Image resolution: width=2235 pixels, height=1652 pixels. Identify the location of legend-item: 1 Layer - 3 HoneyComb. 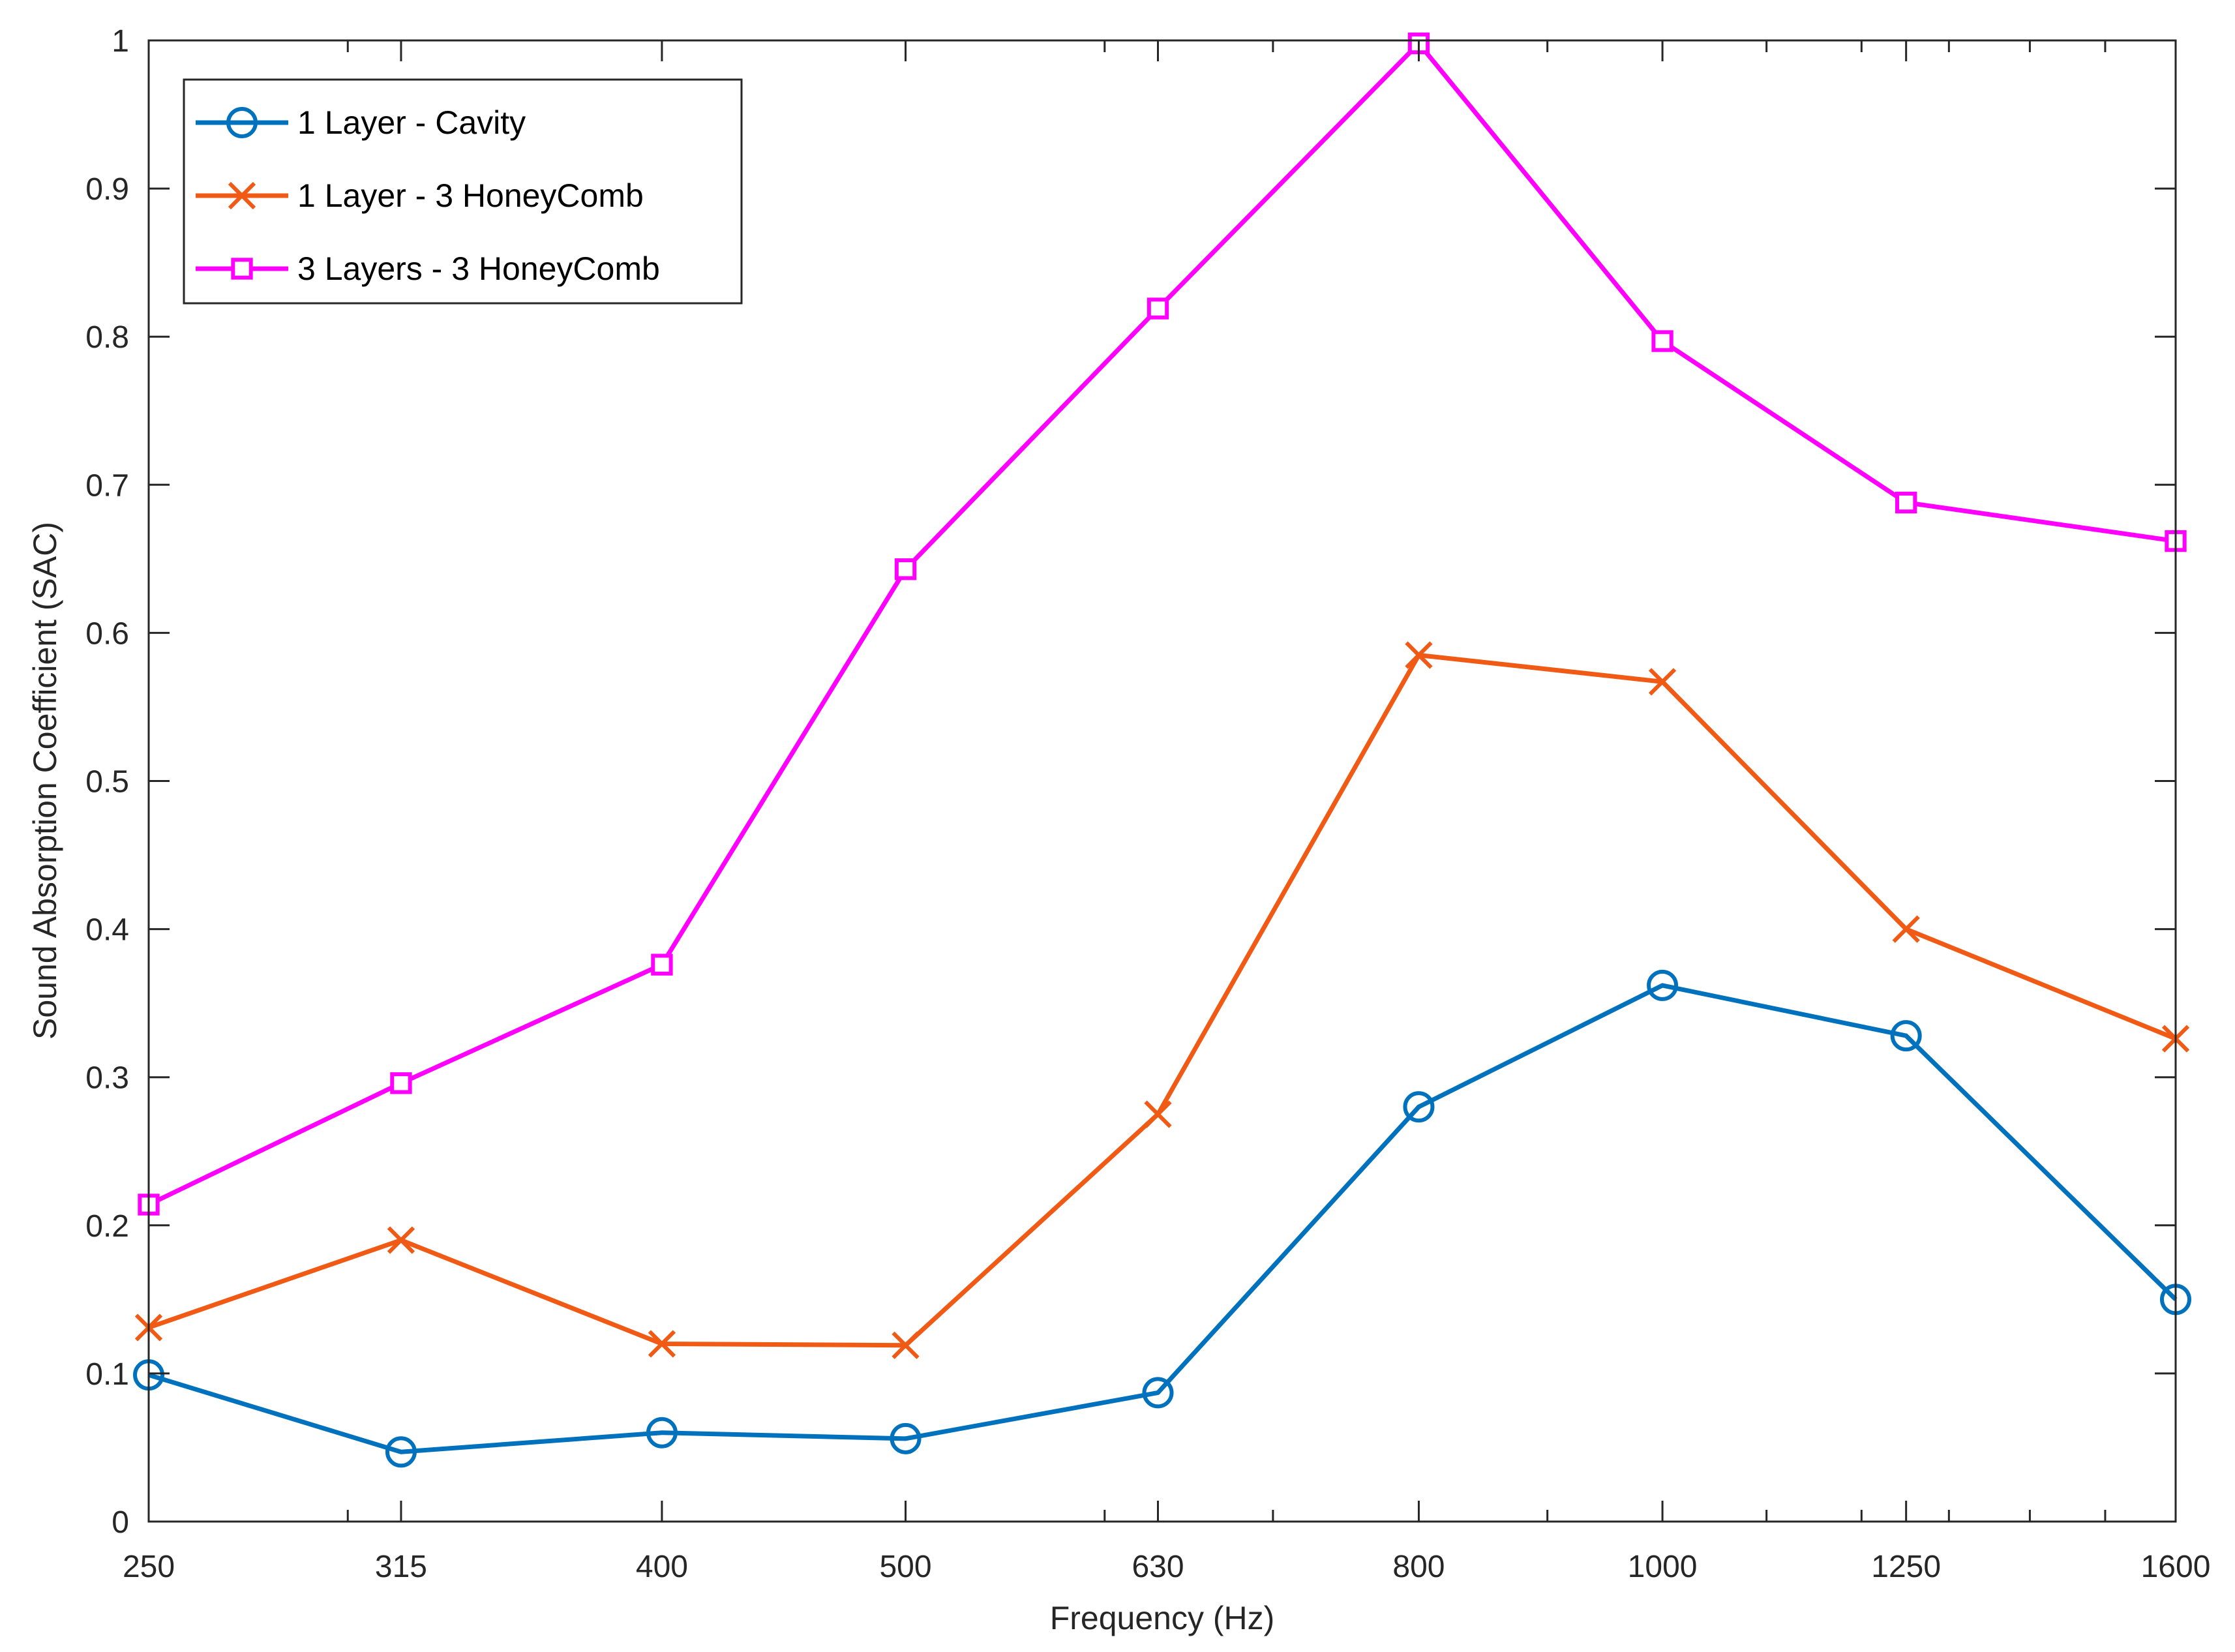
(420, 195).